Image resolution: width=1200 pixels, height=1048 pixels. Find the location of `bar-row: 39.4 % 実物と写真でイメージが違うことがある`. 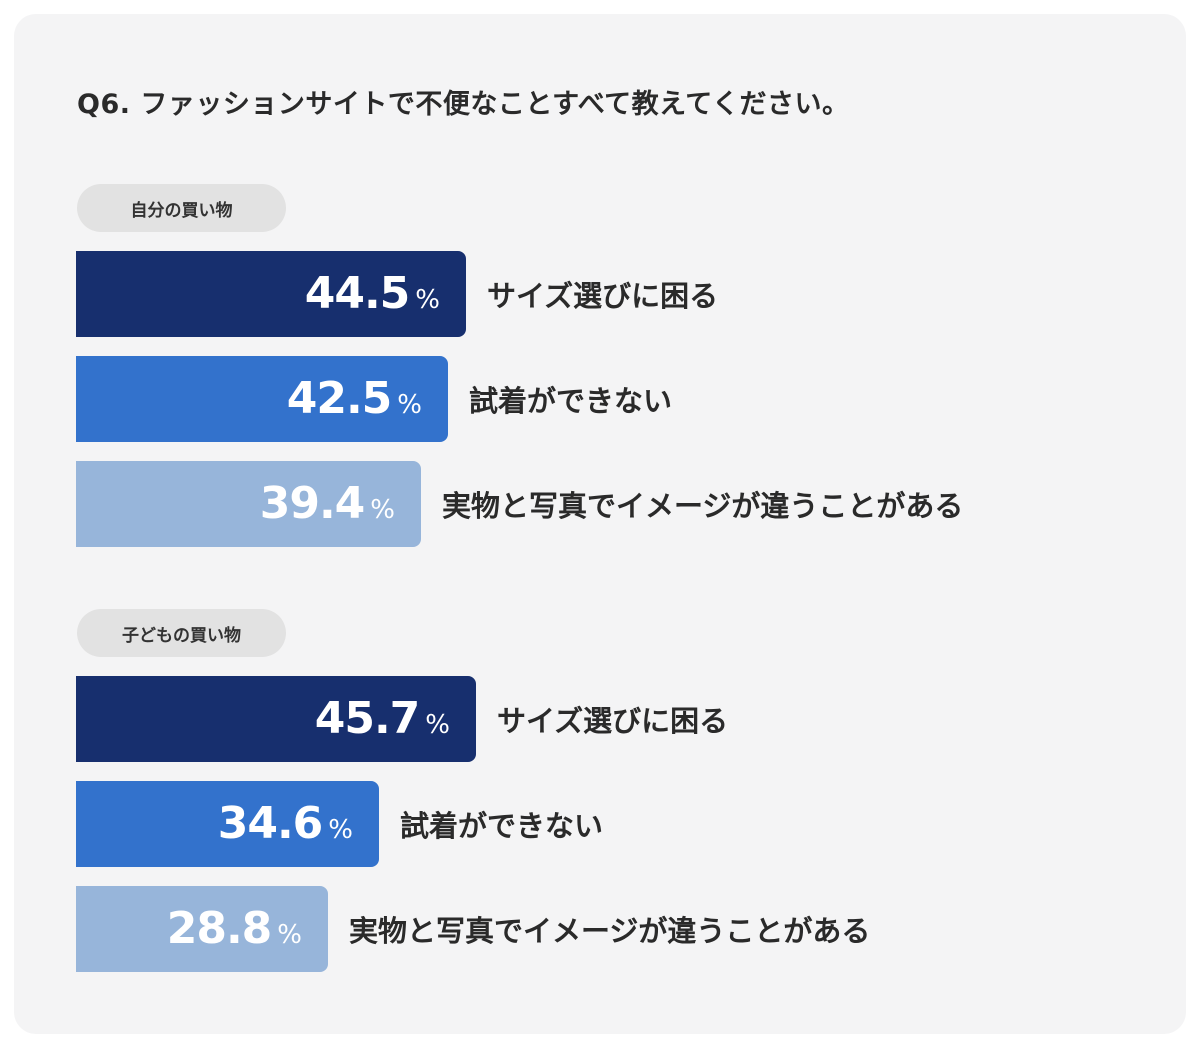

bar-row: 39.4 % 実物と写真でイメージが違うことがある is located at coordinates (519, 504).